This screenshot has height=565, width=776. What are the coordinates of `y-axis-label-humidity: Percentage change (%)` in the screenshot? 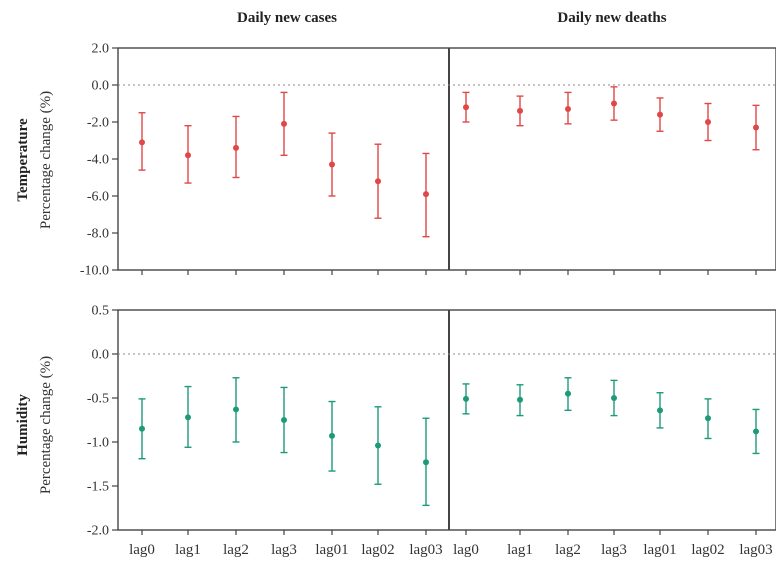 It's located at (46, 425).